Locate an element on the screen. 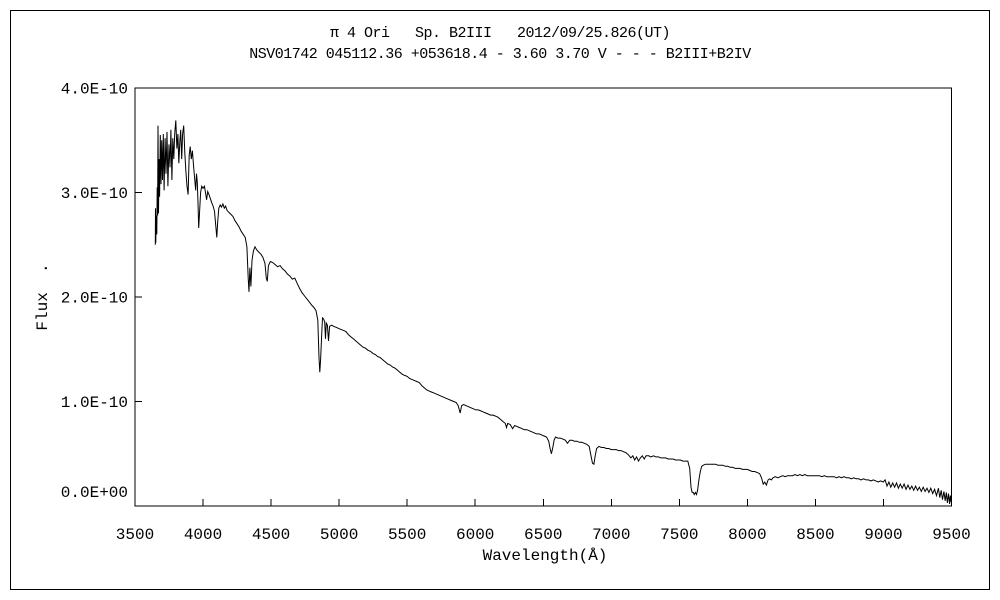  x-axis-label: Wavelength(Å) is located at coordinates (545, 556).